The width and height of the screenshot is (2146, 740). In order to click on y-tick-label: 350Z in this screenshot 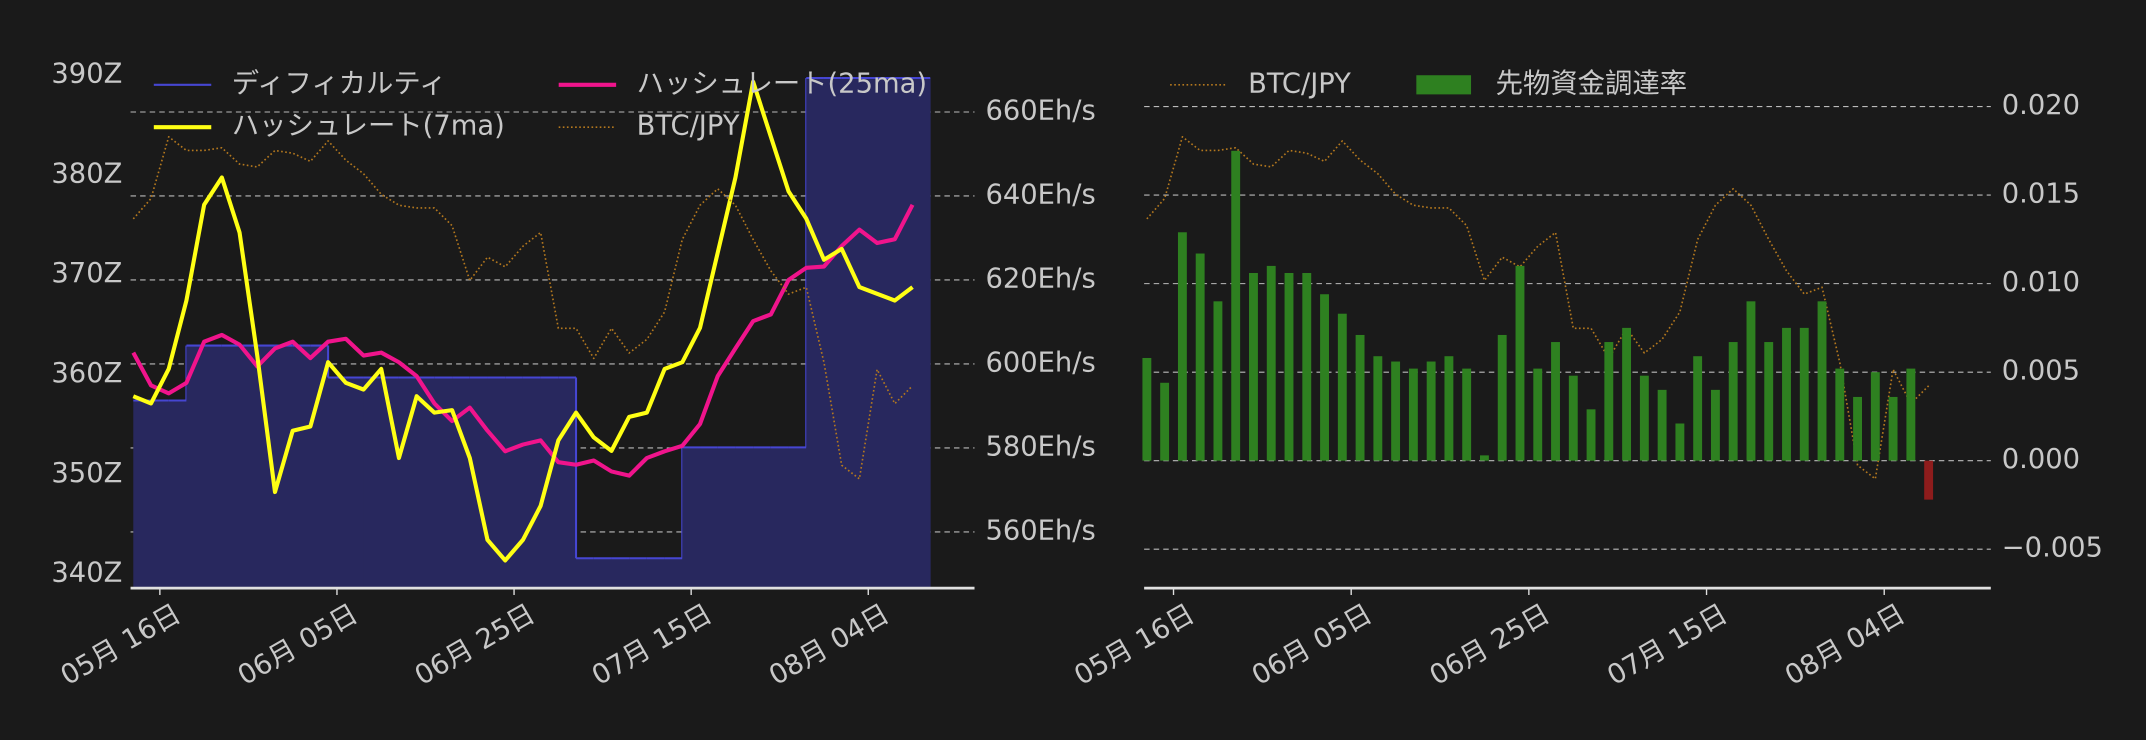, I will do `click(86, 473)`.